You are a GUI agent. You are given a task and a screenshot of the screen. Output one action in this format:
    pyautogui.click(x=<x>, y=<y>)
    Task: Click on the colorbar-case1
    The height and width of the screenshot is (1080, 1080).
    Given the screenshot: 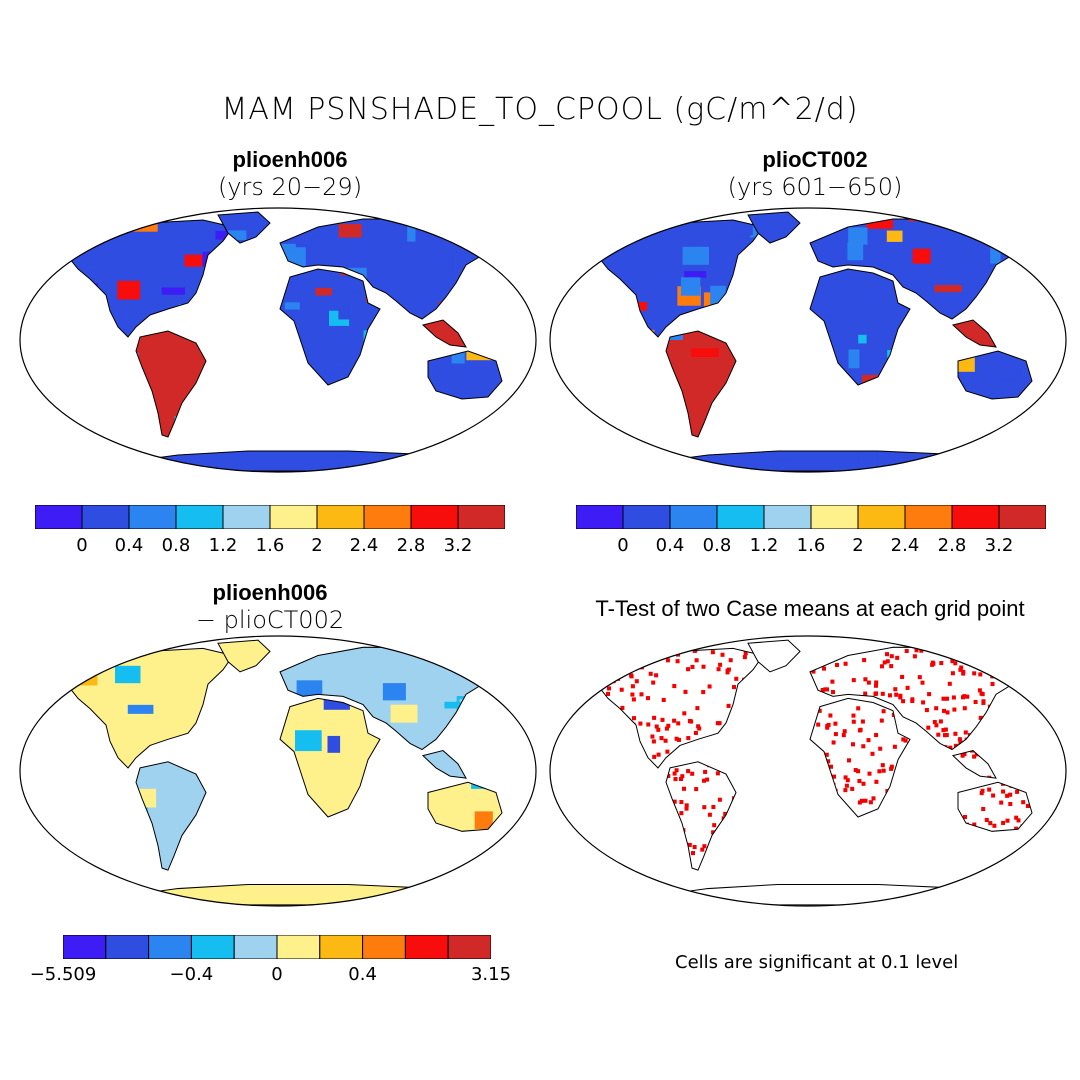 What is the action you would take?
    pyautogui.click(x=270, y=517)
    